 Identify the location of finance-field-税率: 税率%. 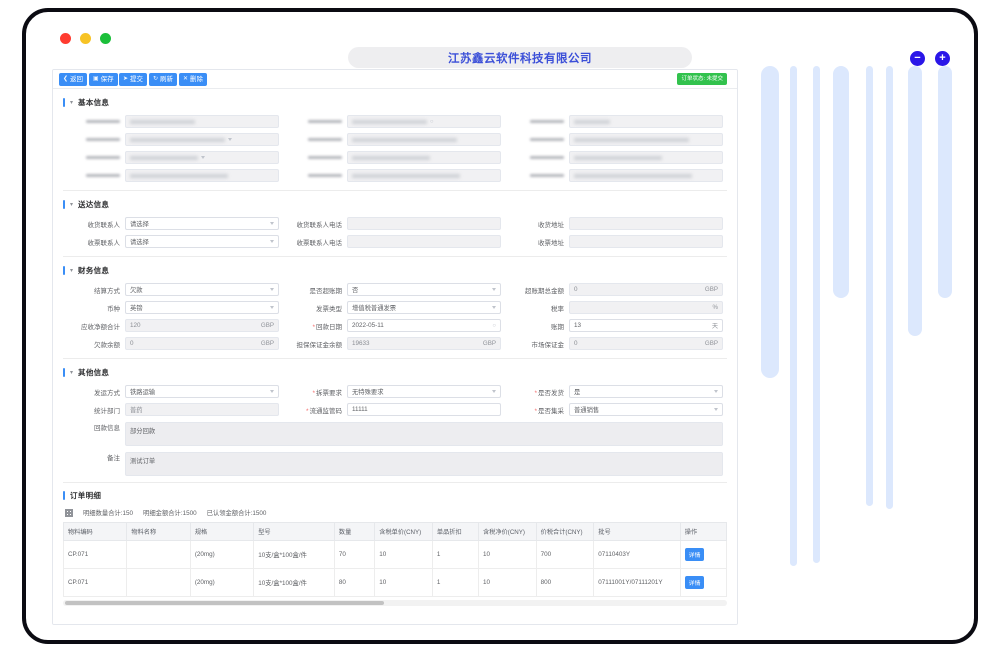
(617, 307).